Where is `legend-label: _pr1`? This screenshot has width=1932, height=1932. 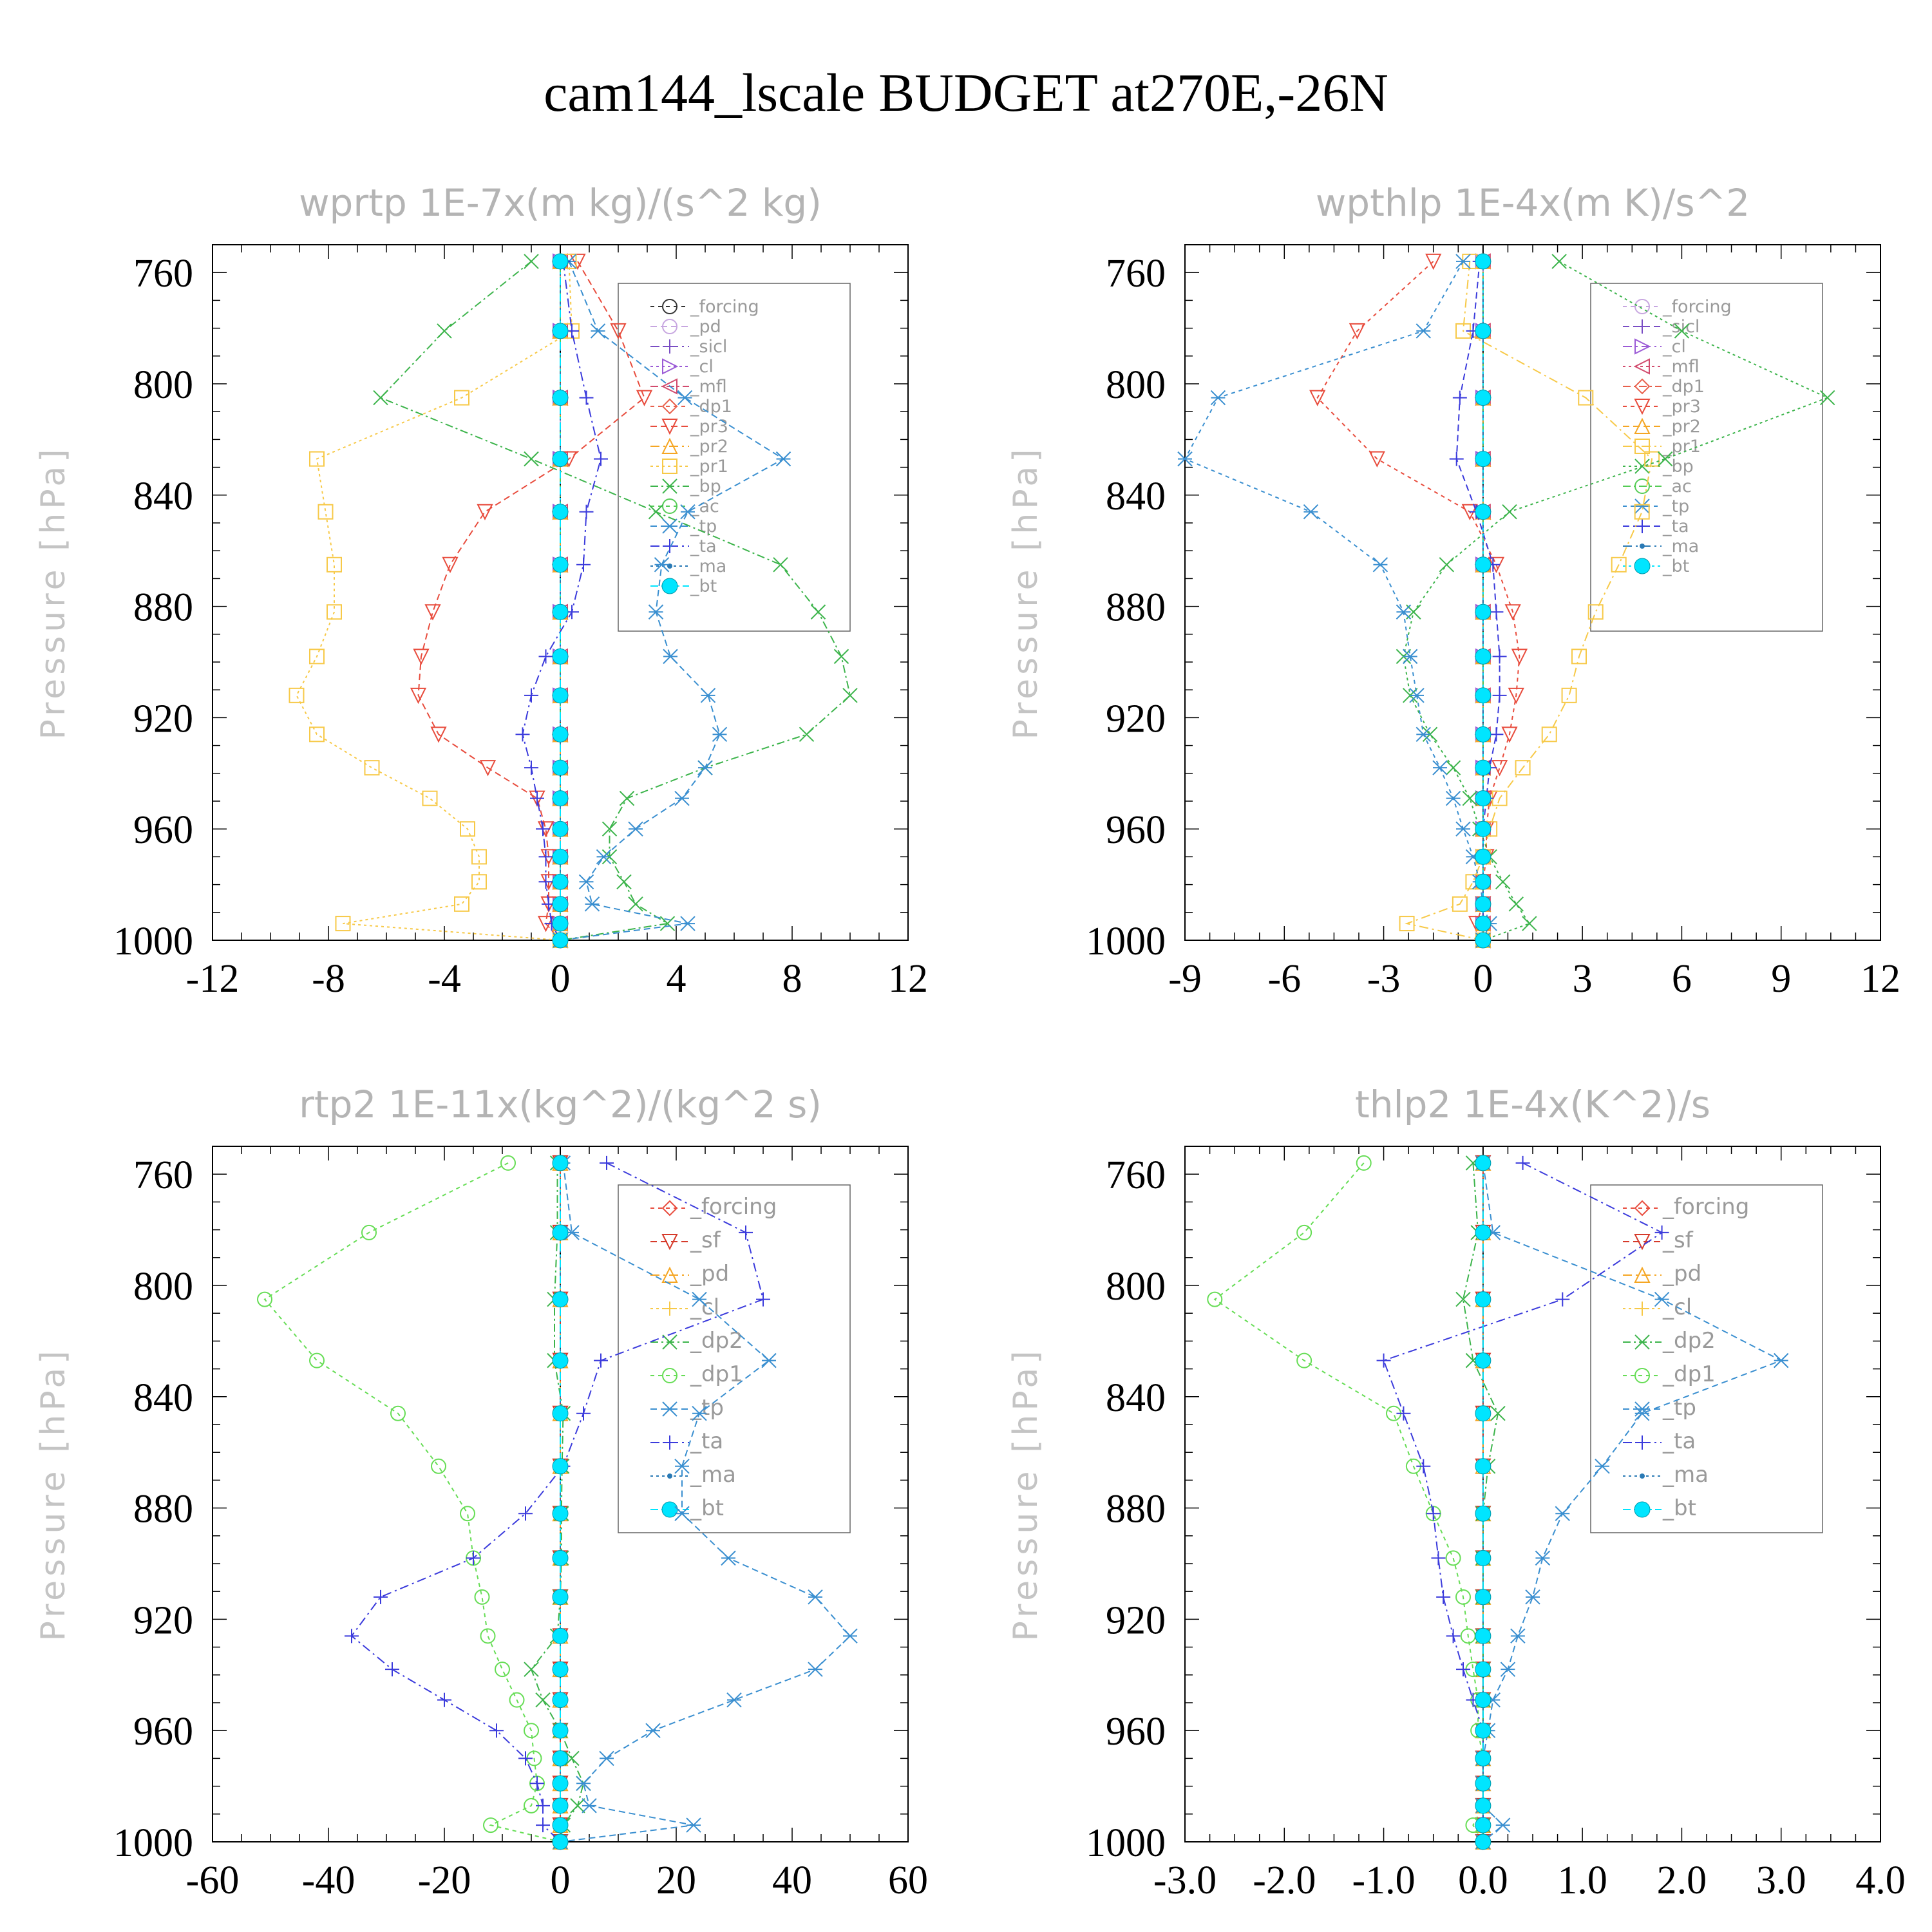
legend-label: _pr1 is located at coordinates (1682, 447).